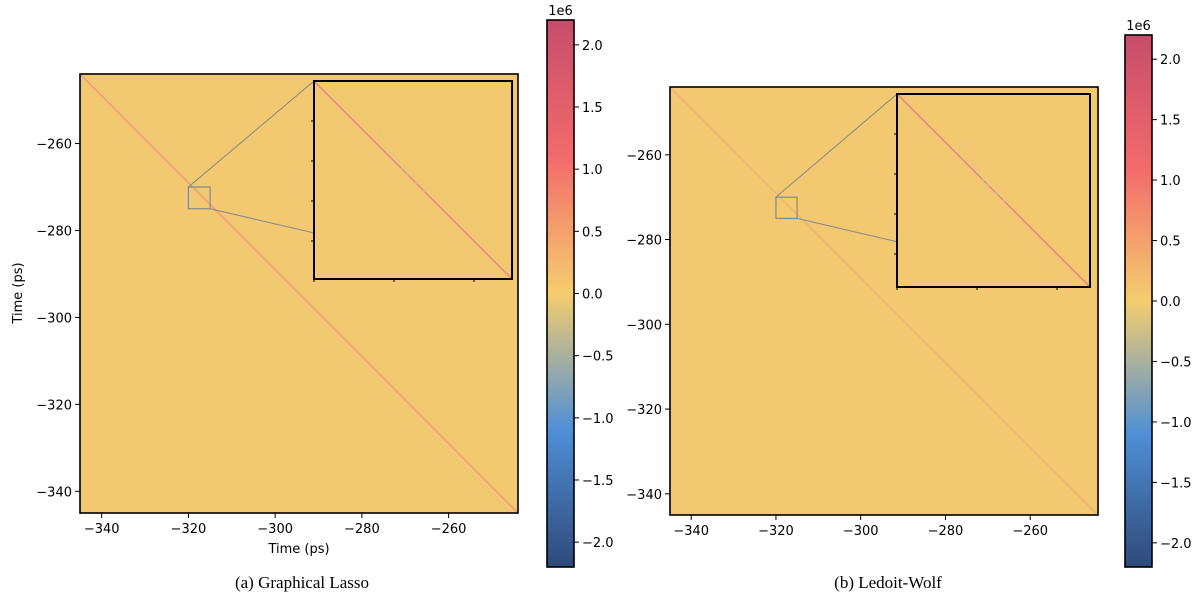 Image resolution: width=1198 pixels, height=600 pixels. I want to click on panel-caption: (b) Ledoit-Wolf, so click(888, 582).